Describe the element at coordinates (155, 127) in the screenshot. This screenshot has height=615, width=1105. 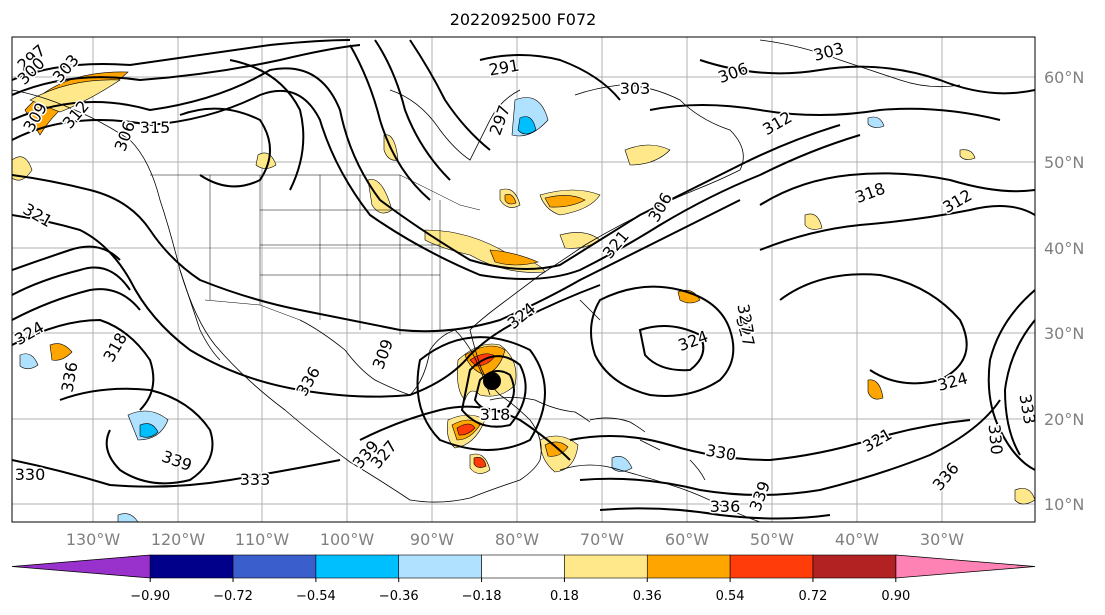
I see `contour-label: 315` at that location.